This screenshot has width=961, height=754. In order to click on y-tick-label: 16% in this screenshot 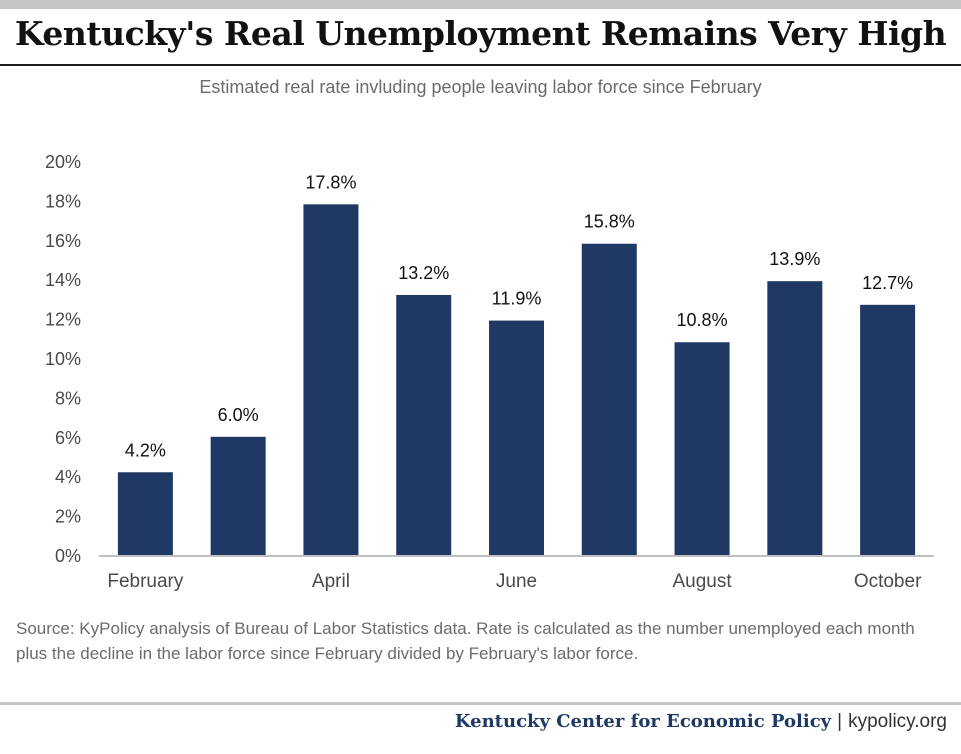, I will do `click(63, 241)`.